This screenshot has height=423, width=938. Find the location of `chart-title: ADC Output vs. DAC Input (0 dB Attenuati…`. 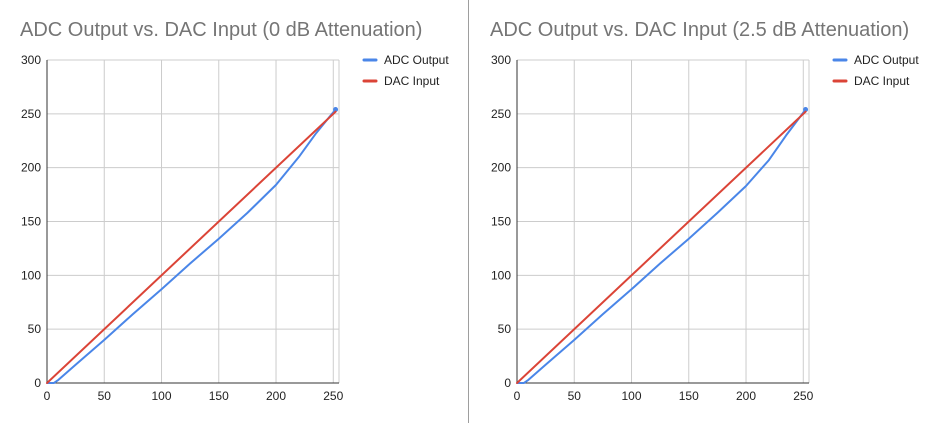

chart-title: ADC Output vs. DAC Input (0 dB Attenuati… is located at coordinates (221, 30).